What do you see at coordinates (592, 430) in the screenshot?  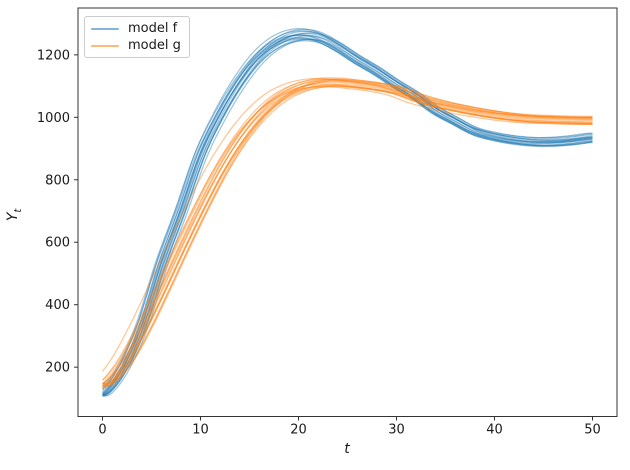 I see `x-tick-label: 50` at bounding box center [592, 430].